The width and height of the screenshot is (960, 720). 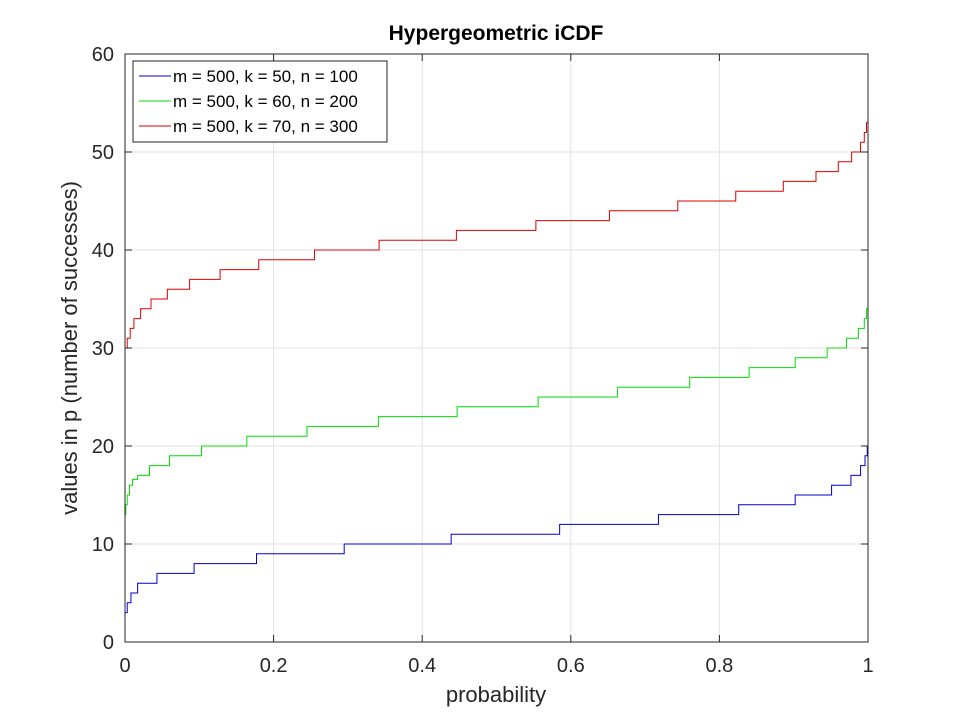 I want to click on x-tick-label: 1, so click(x=867, y=666).